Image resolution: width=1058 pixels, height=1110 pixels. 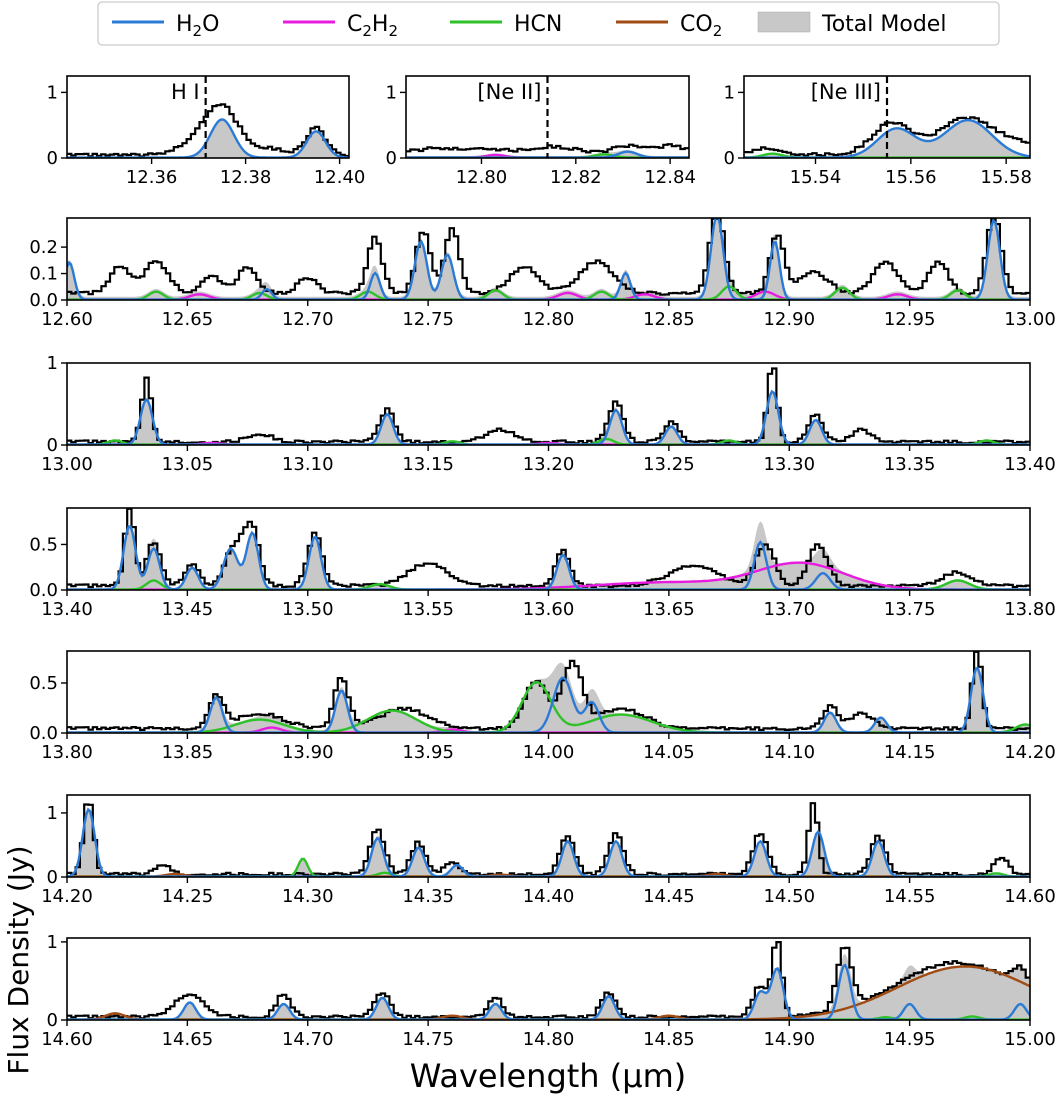 I want to click on x-tick-label-r4: 14.10, so click(x=789, y=752).